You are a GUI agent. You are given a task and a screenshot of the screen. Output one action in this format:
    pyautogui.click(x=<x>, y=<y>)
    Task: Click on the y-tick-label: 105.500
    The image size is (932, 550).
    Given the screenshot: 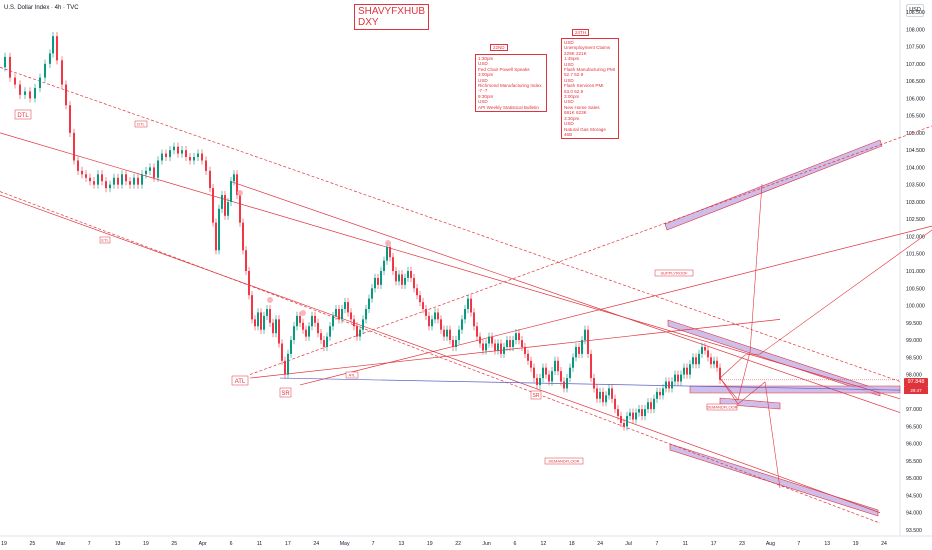 What is the action you would take?
    pyautogui.click(x=915, y=117)
    